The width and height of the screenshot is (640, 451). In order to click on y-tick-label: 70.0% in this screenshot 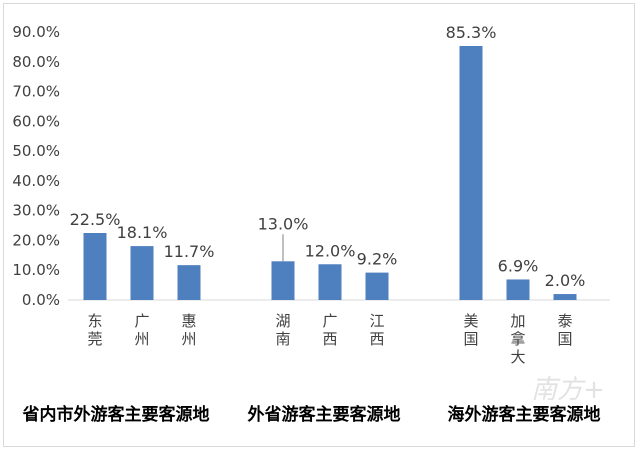, I will do `click(36, 92)`.